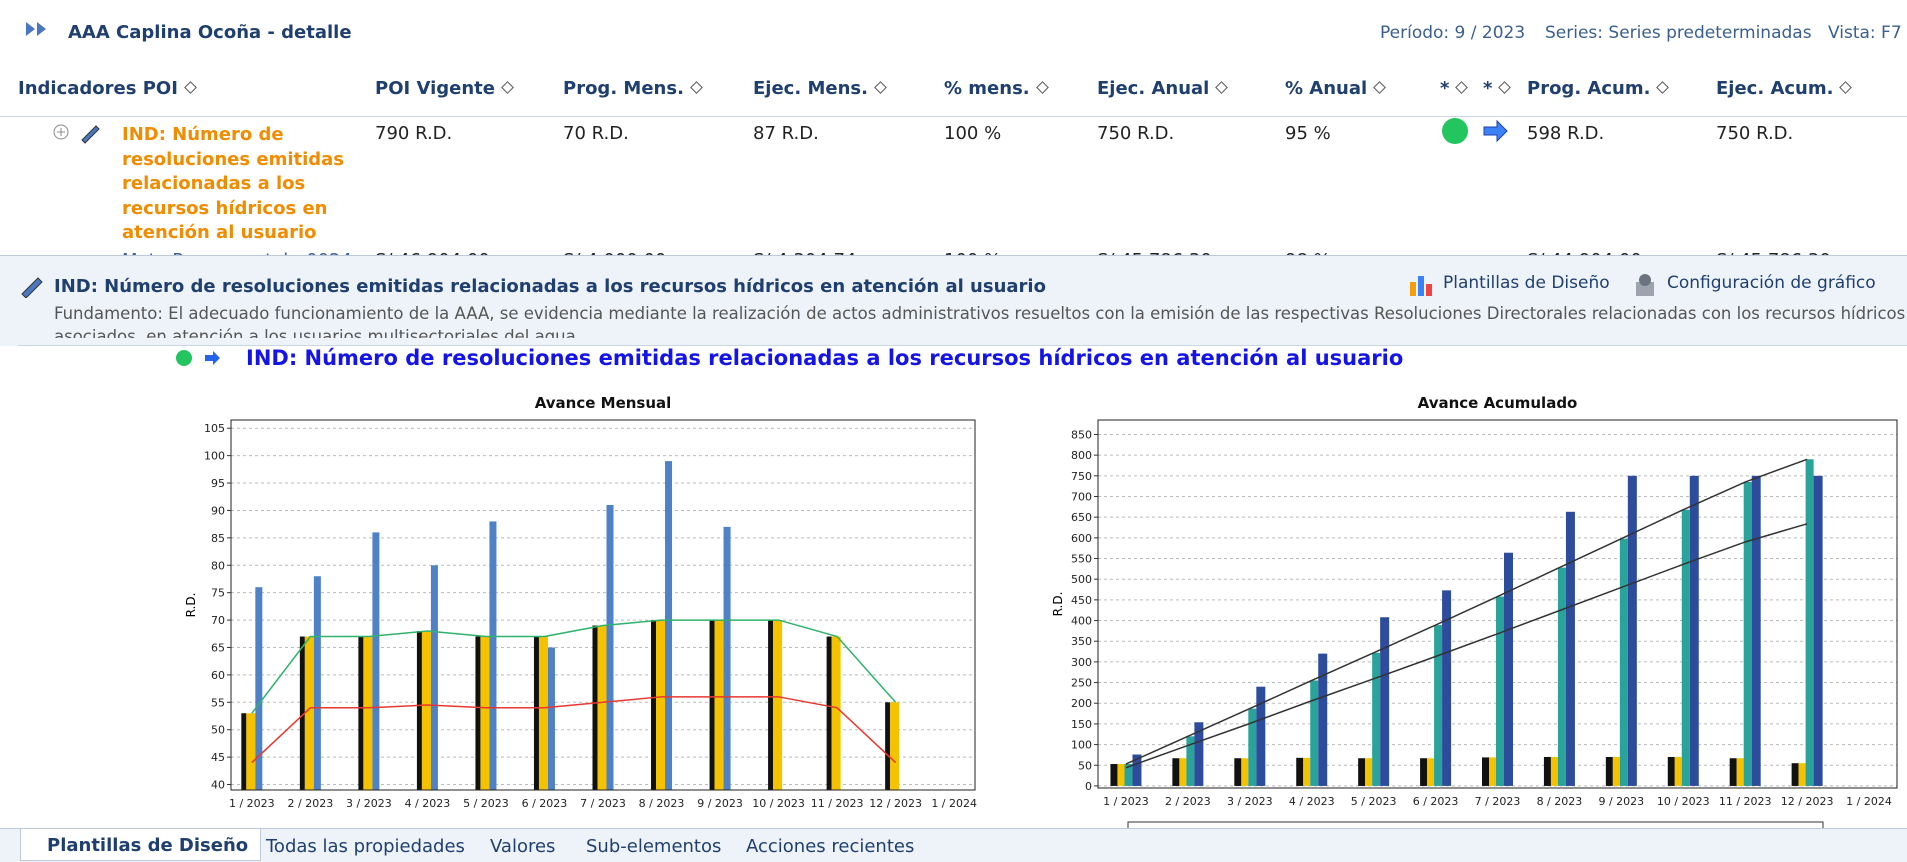  Describe the element at coordinates (32, 287) in the screenshot. I see `indicator-icon` at that location.